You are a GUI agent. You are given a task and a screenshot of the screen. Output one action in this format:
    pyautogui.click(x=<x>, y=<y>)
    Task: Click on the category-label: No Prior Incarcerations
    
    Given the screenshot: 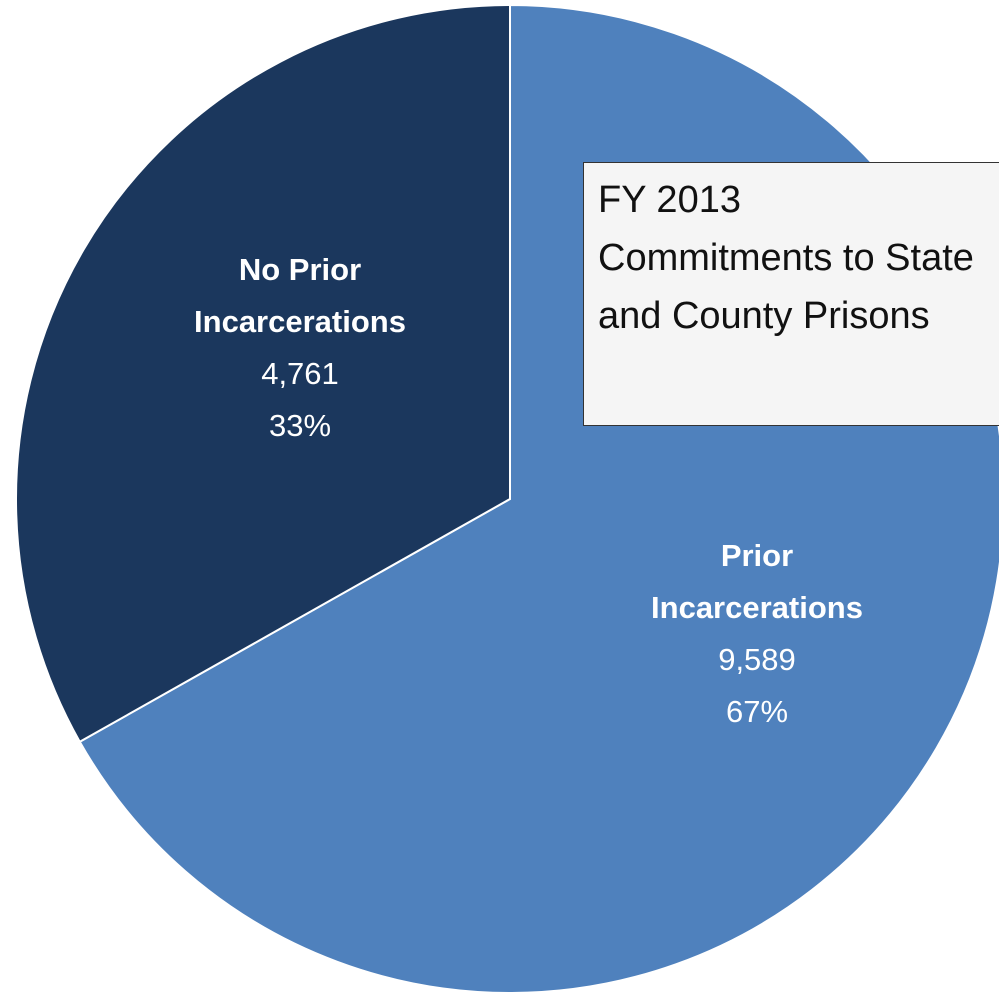 What is the action you would take?
    pyautogui.click(x=300, y=295)
    